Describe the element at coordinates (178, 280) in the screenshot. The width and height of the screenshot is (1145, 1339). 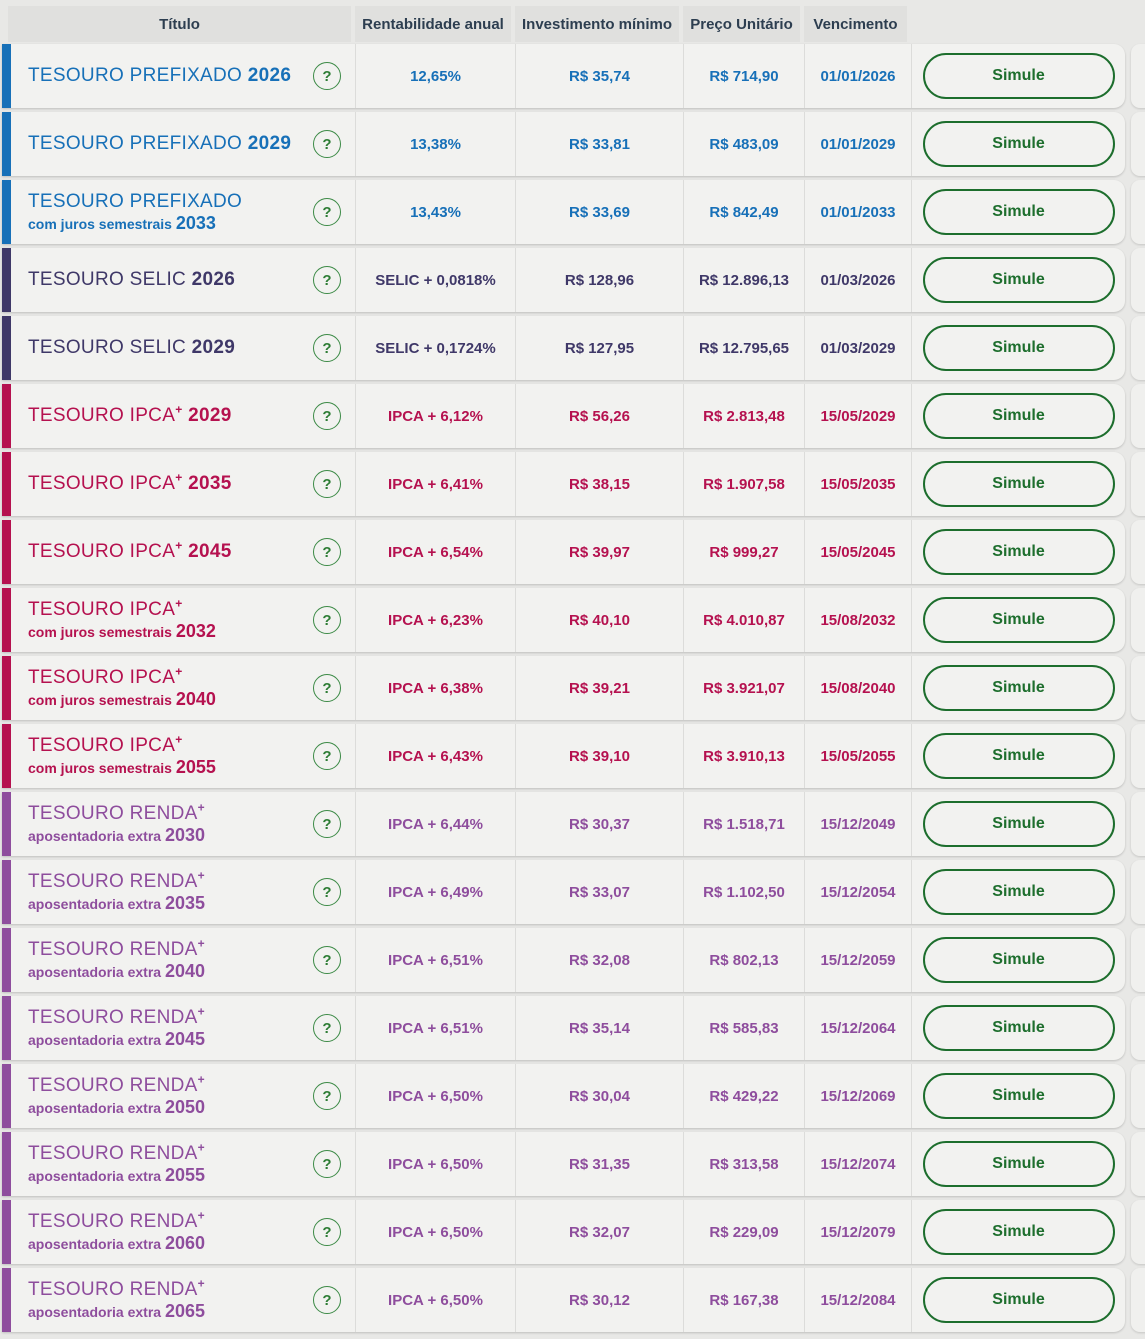
I see `bond-title-cell: TESOURO SELIC 2026 ?` at that location.